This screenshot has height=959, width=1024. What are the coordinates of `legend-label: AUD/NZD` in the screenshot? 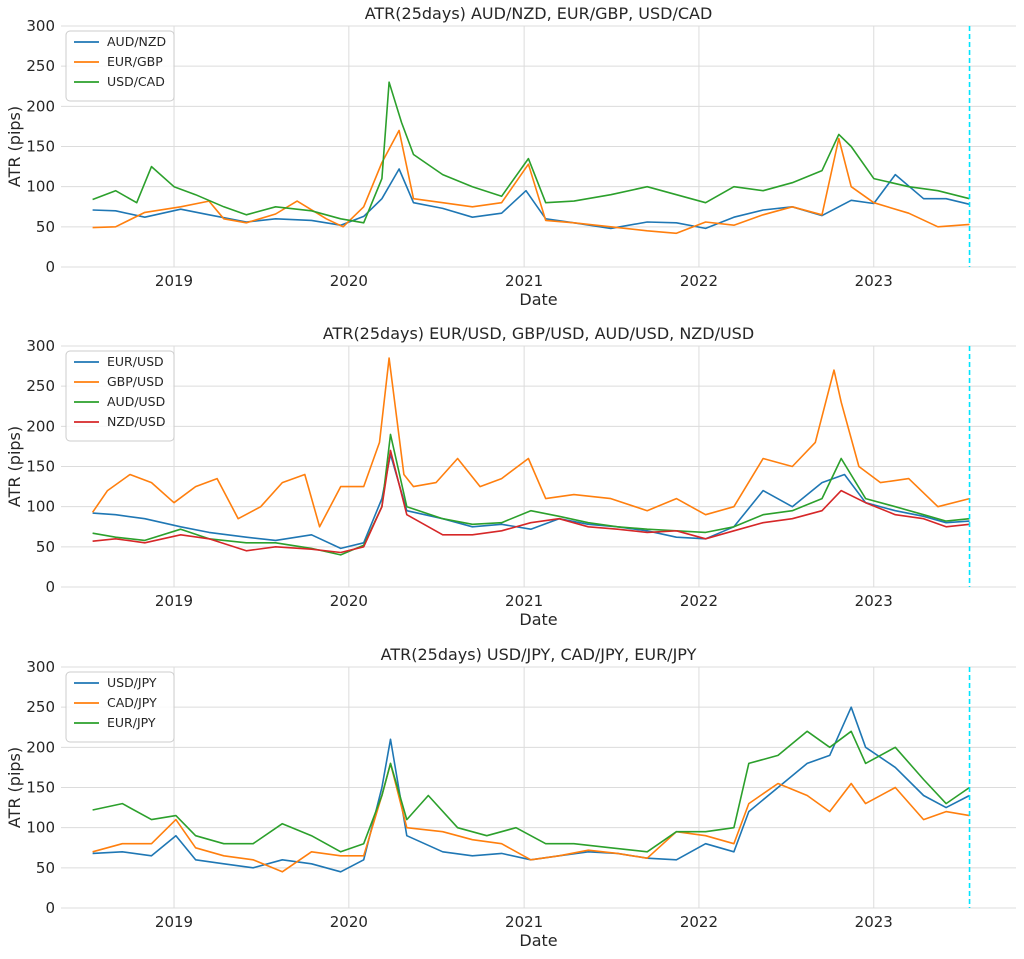 It's located at (136, 41).